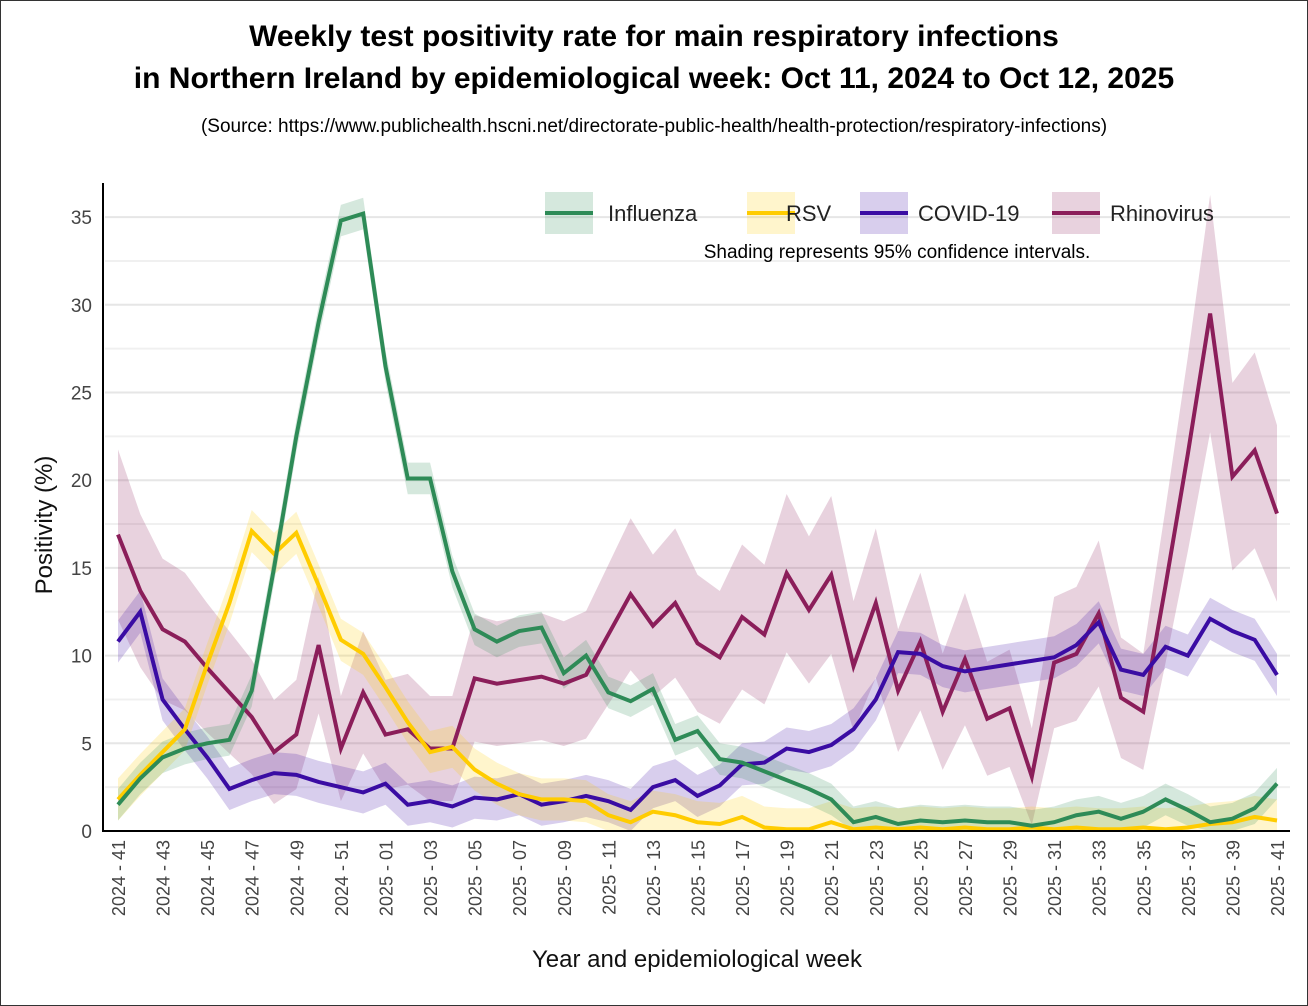 This screenshot has width=1308, height=1006. I want to click on x-tick-label: 2025 - 37, so click(1189, 878).